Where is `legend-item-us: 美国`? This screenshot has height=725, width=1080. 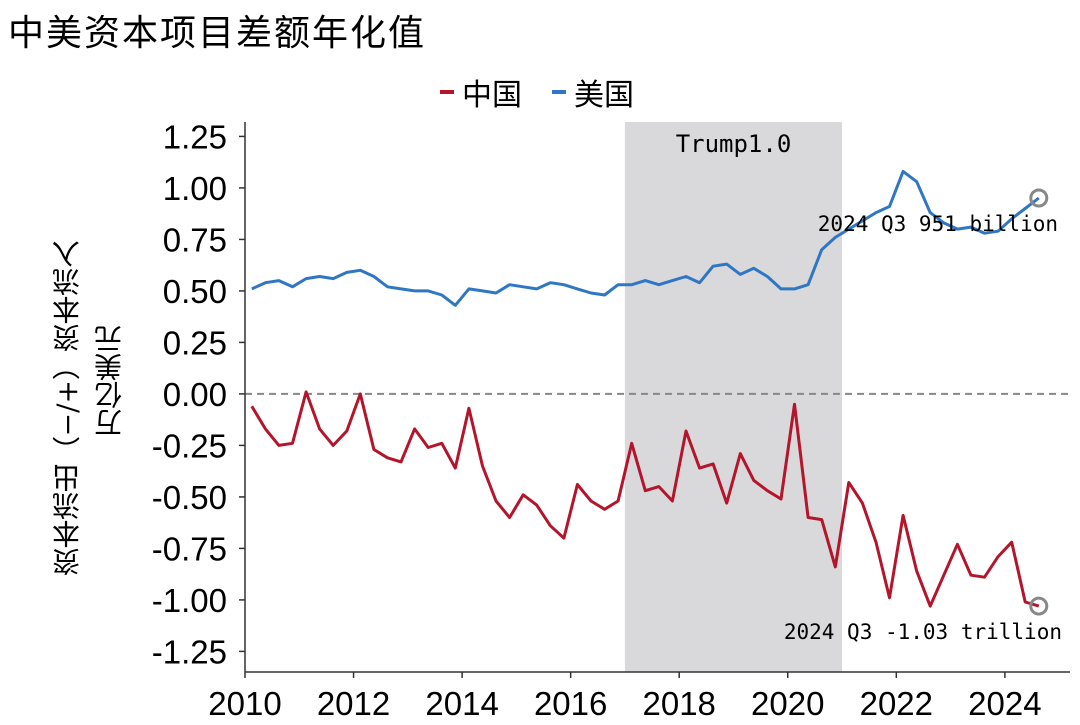 legend-item-us: 美国 is located at coordinates (593, 92).